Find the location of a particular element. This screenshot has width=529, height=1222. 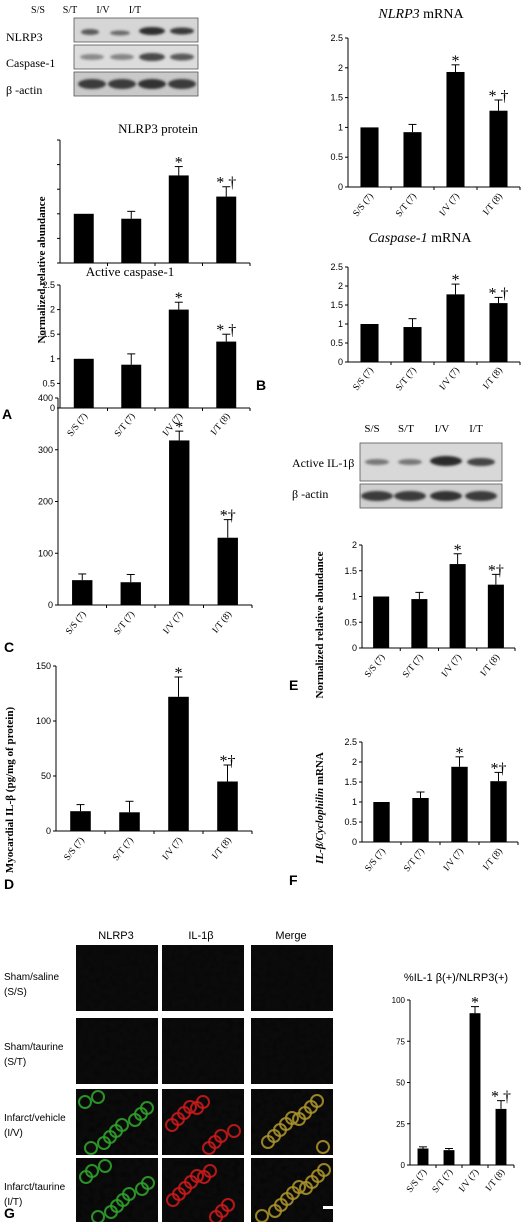

blot-a-lane-4: I/T is located at coordinates (135, 10).